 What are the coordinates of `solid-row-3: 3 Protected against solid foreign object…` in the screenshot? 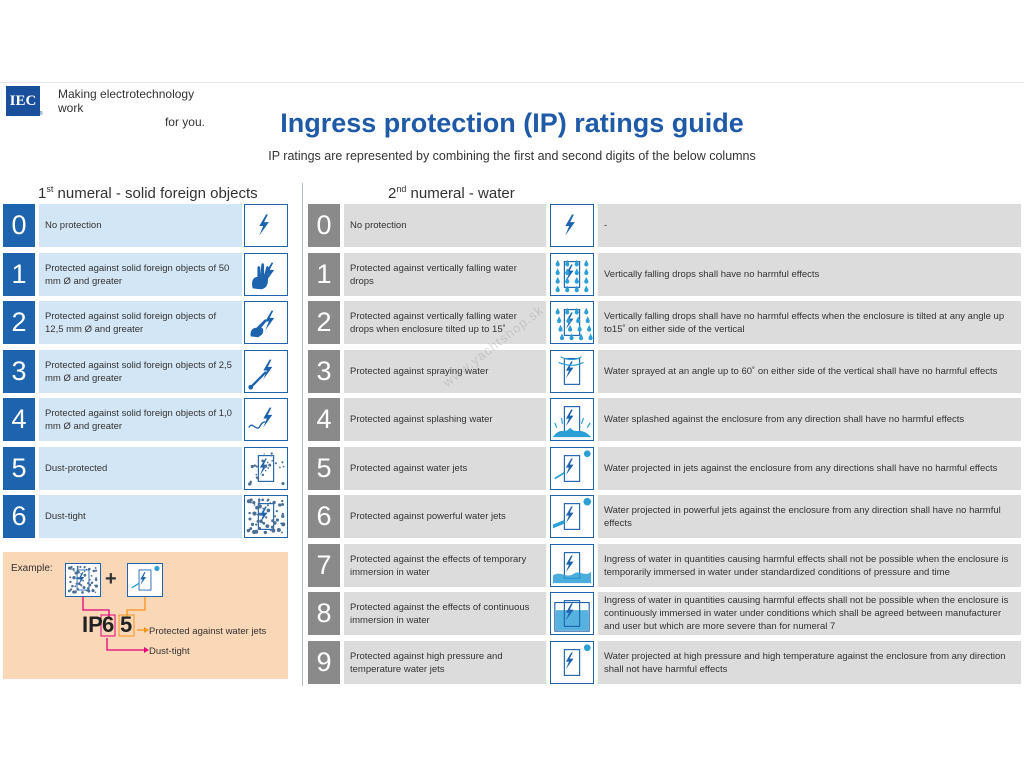 It's located at (145, 371).